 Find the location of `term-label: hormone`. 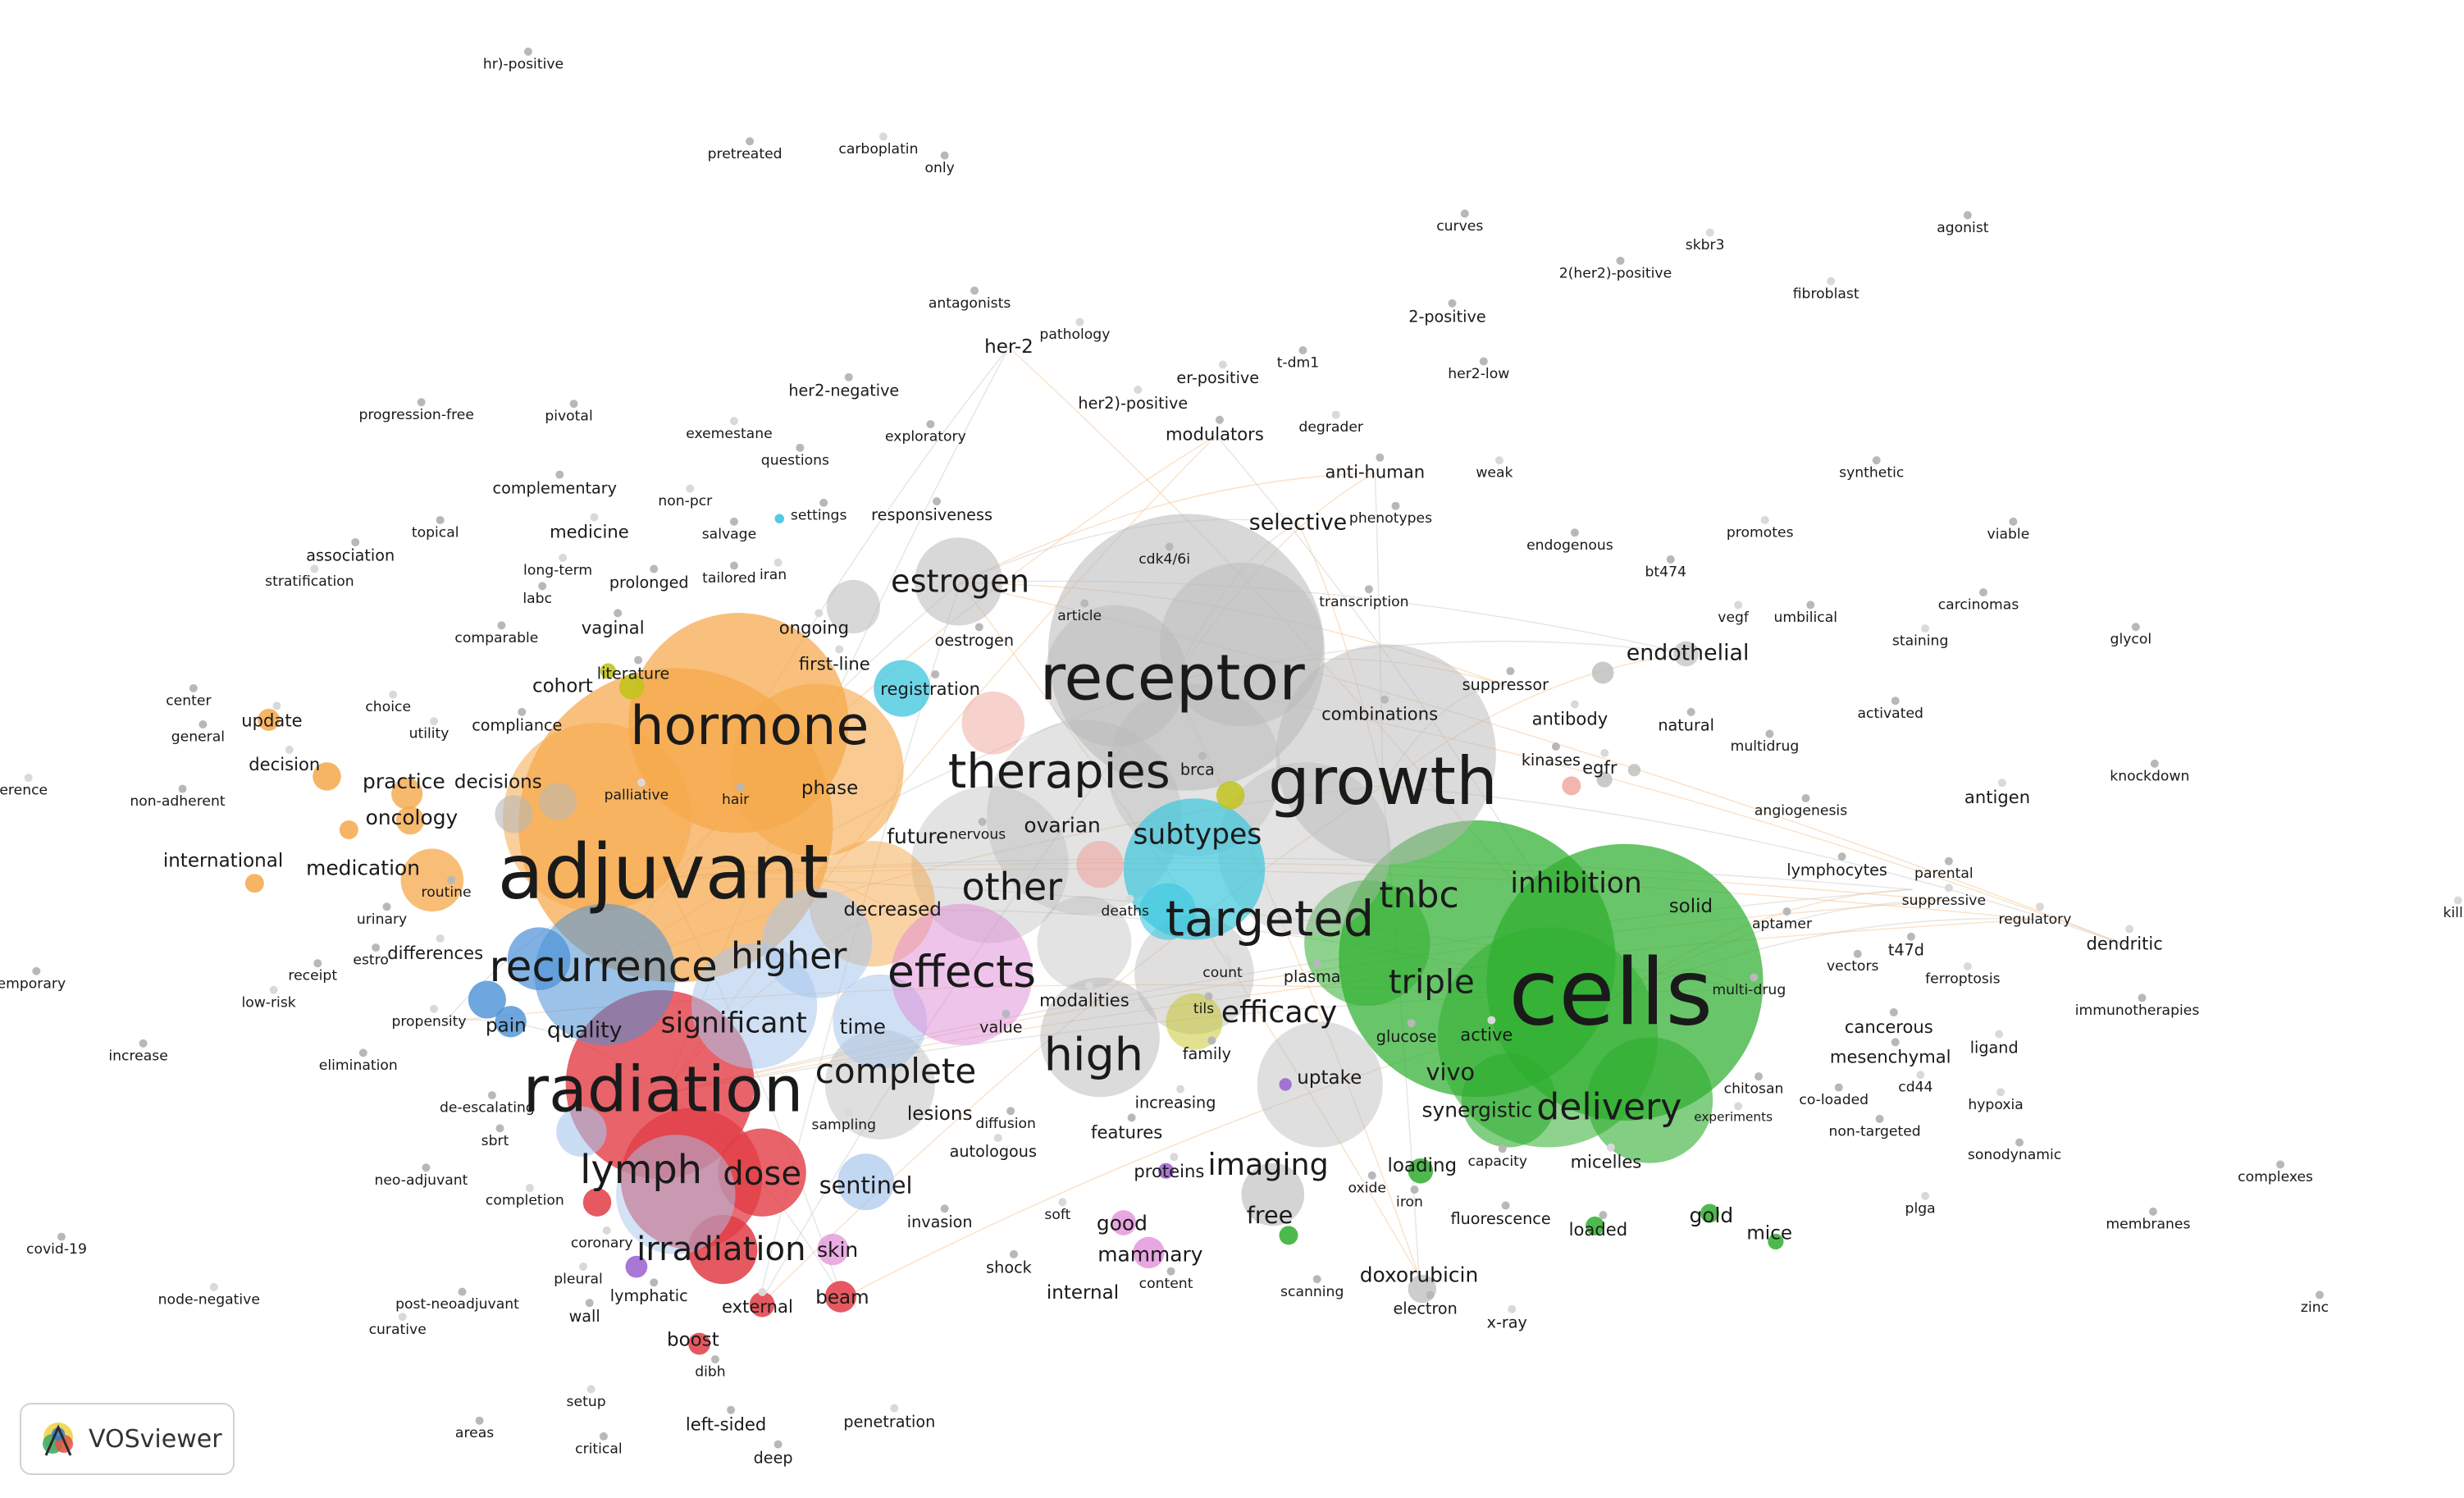

term-label: hormone is located at coordinates (749, 726).